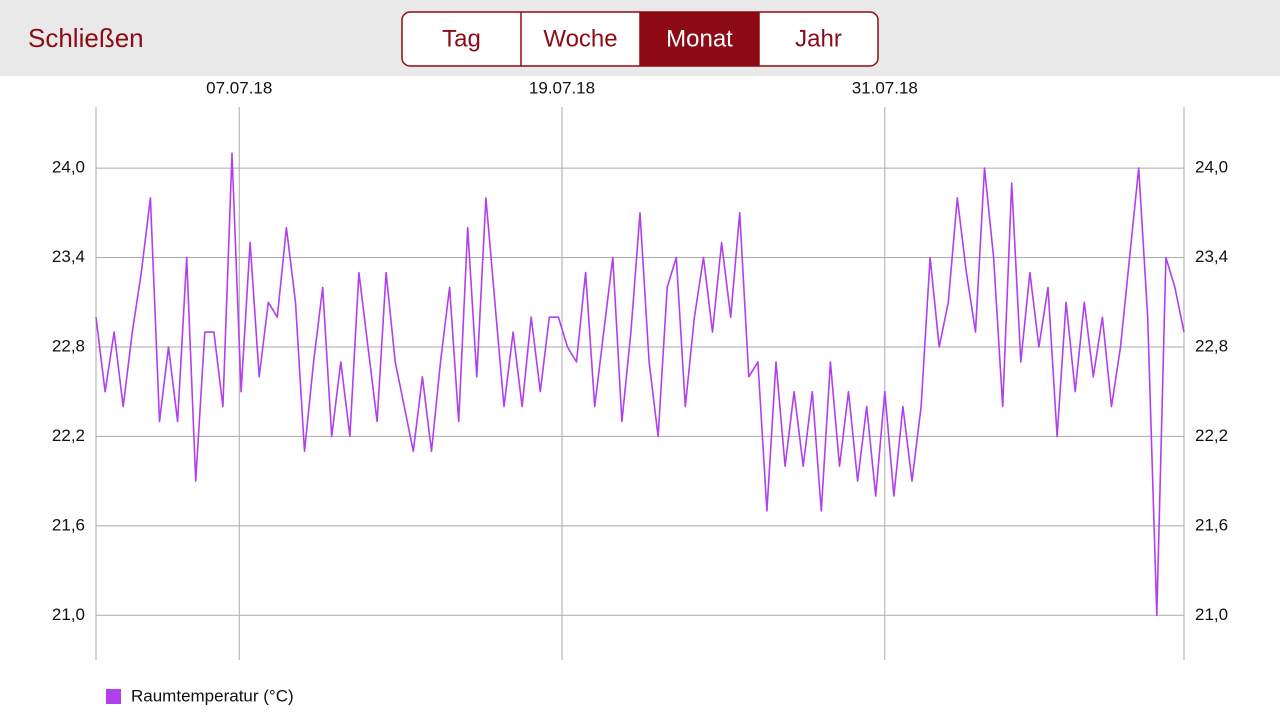 Image resolution: width=1280 pixels, height=724 pixels. What do you see at coordinates (68, 524) in the screenshot?
I see `y-tick-label: 21,6` at bounding box center [68, 524].